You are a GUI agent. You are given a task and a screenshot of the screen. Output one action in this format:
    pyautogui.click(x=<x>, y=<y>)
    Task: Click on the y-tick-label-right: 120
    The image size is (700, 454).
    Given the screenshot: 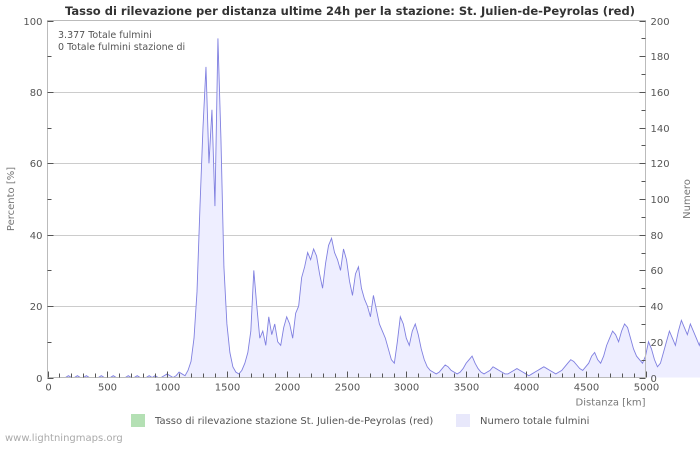 What is the action you would take?
    pyautogui.click(x=660, y=164)
    